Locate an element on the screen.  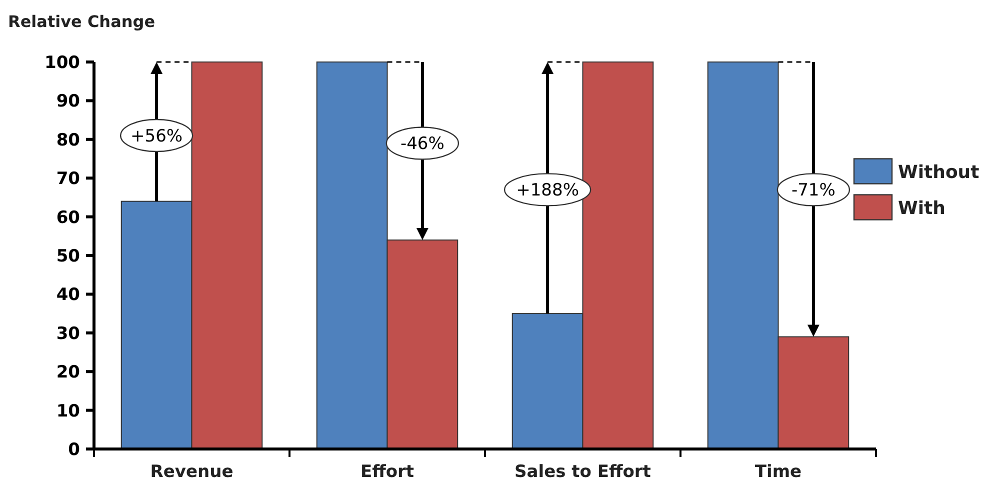
y-tick-label: 100 is located at coordinates (62, 62).